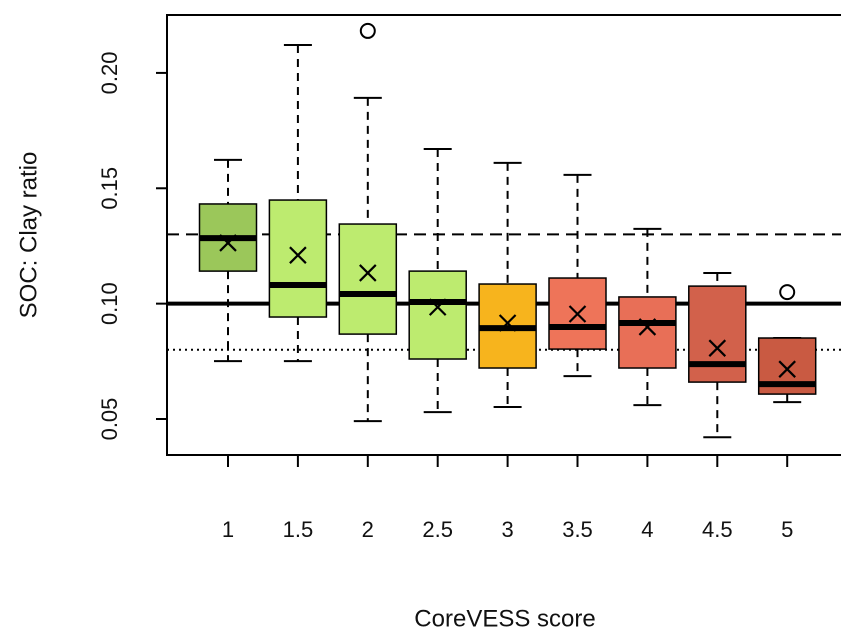 Image resolution: width=841 pixels, height=637 pixels. What do you see at coordinates (298, 529) in the screenshot?
I see `x-tick-label: 1.5` at bounding box center [298, 529].